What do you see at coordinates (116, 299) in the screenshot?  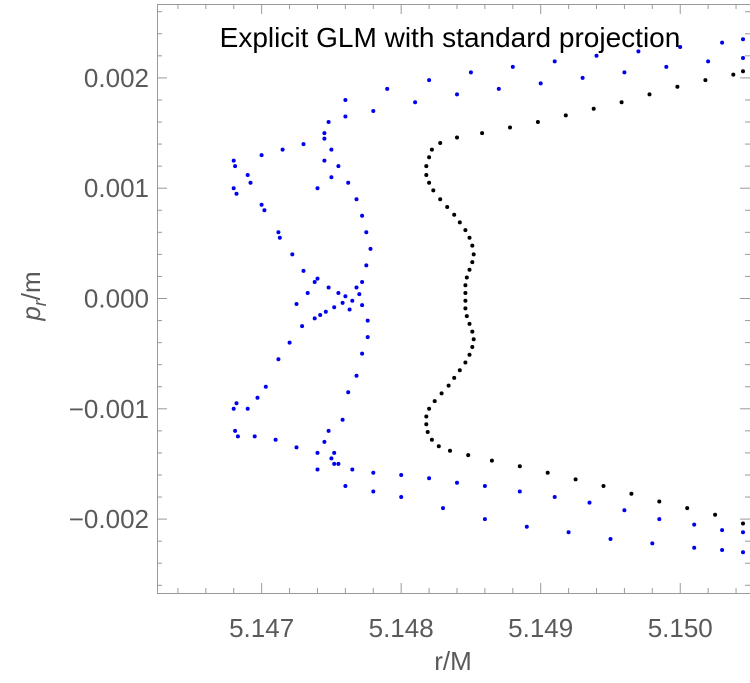 I see `y-tick-label-3: 0.000` at bounding box center [116, 299].